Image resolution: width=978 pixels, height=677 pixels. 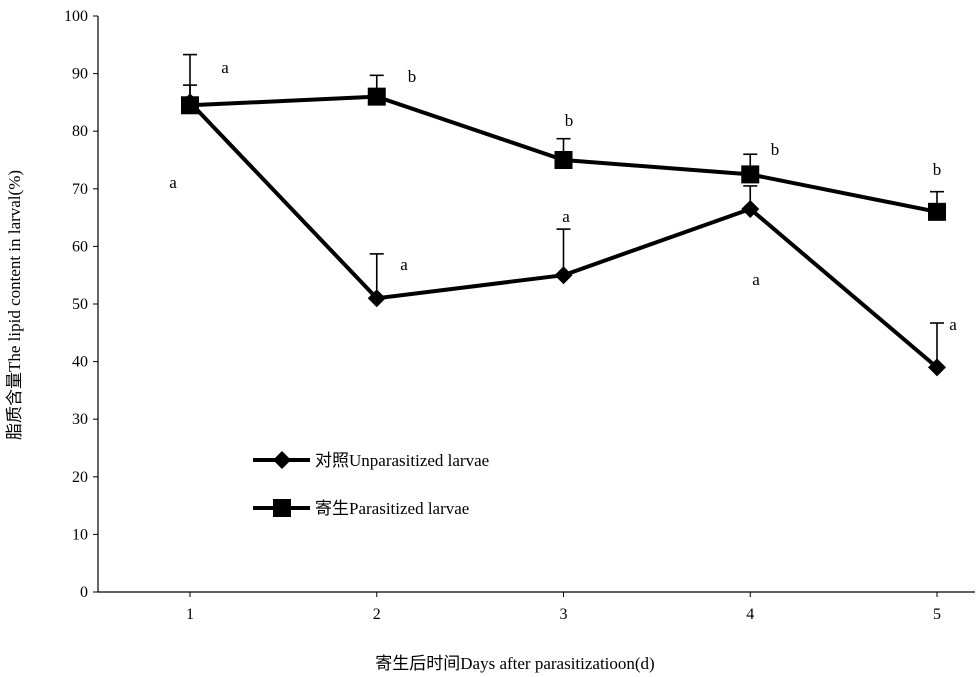 I want to click on legend-item: 寄生Parasitized larvae, so click(x=361, y=508).